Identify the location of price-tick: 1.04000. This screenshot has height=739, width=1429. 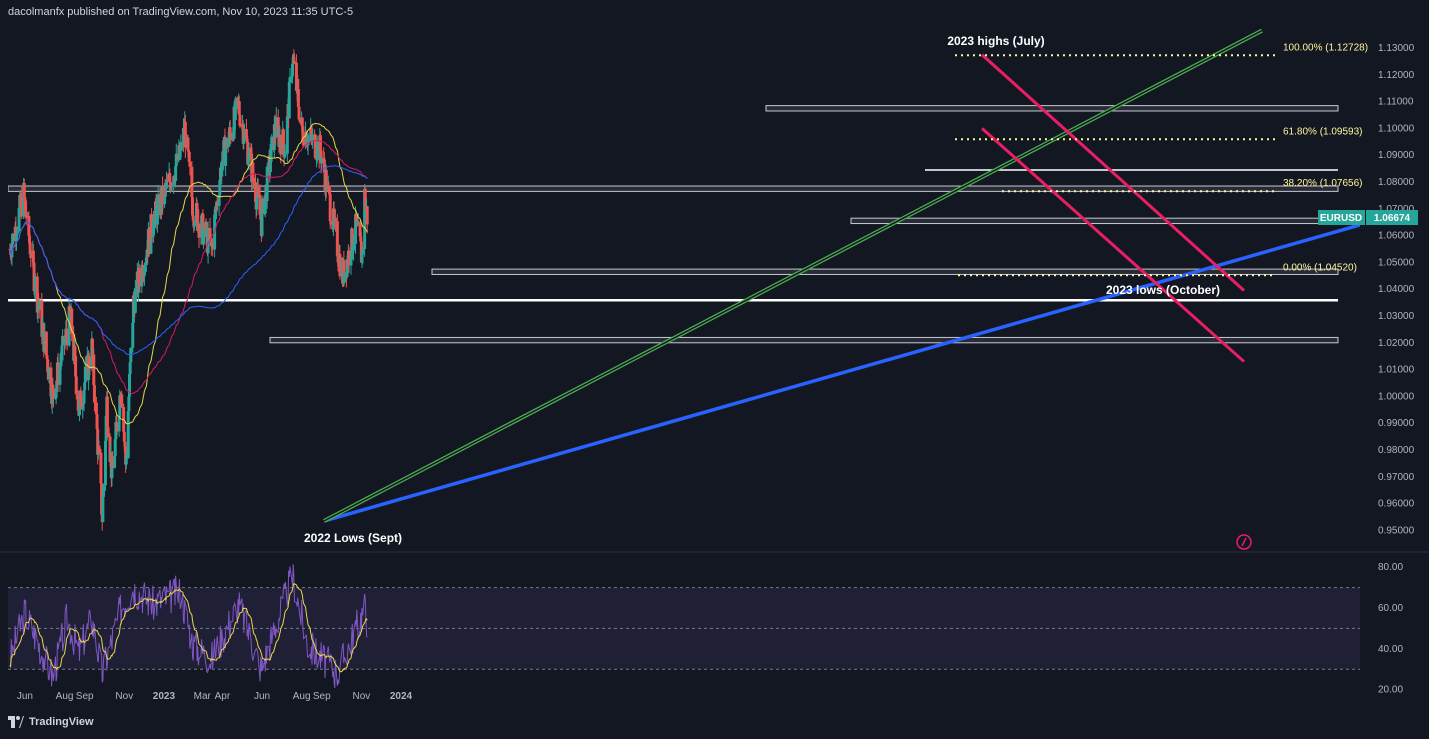
(1396, 289).